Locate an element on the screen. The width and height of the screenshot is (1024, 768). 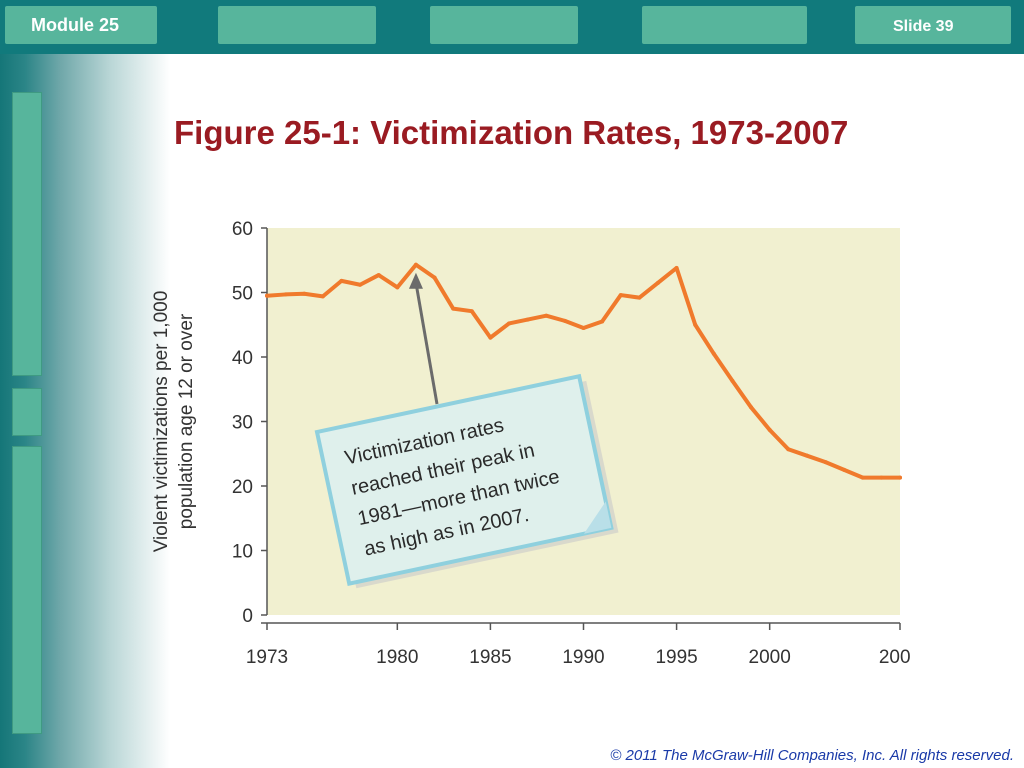
y-tick-label: 60 is located at coordinates (242, 229).